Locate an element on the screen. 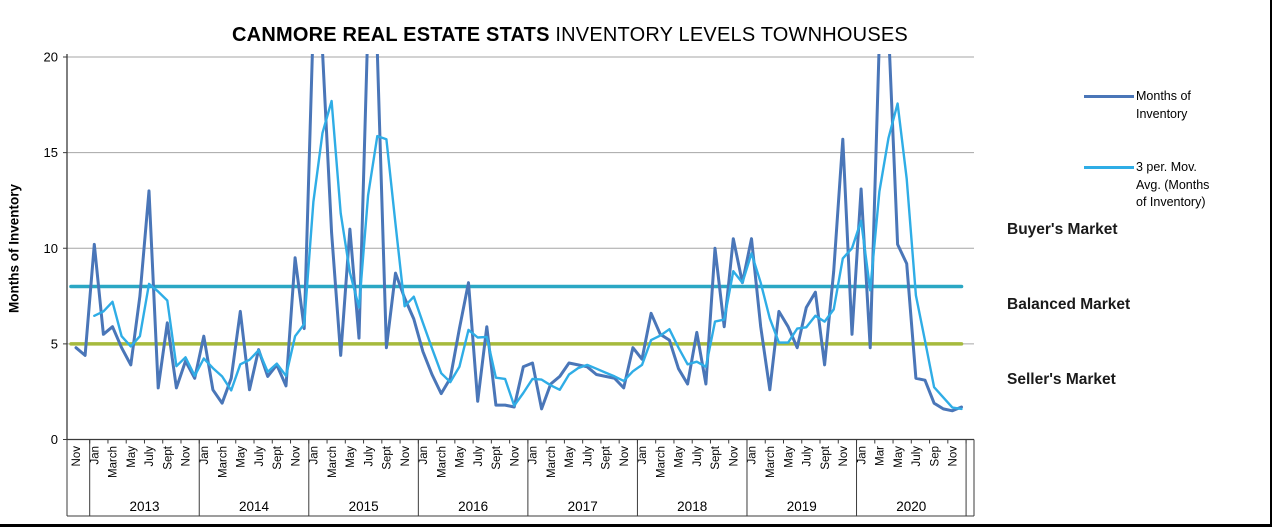 Image resolution: width=1272 pixels, height=527 pixels. buyers-market-label: Buyer's Market is located at coordinates (1062, 229).